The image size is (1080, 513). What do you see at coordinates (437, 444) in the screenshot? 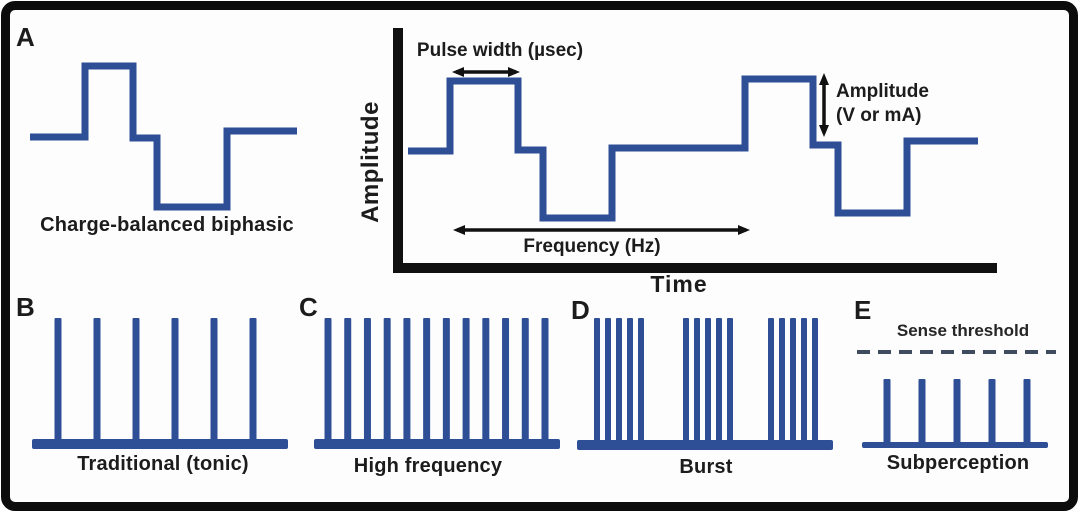
I see `panel-c-baseline` at bounding box center [437, 444].